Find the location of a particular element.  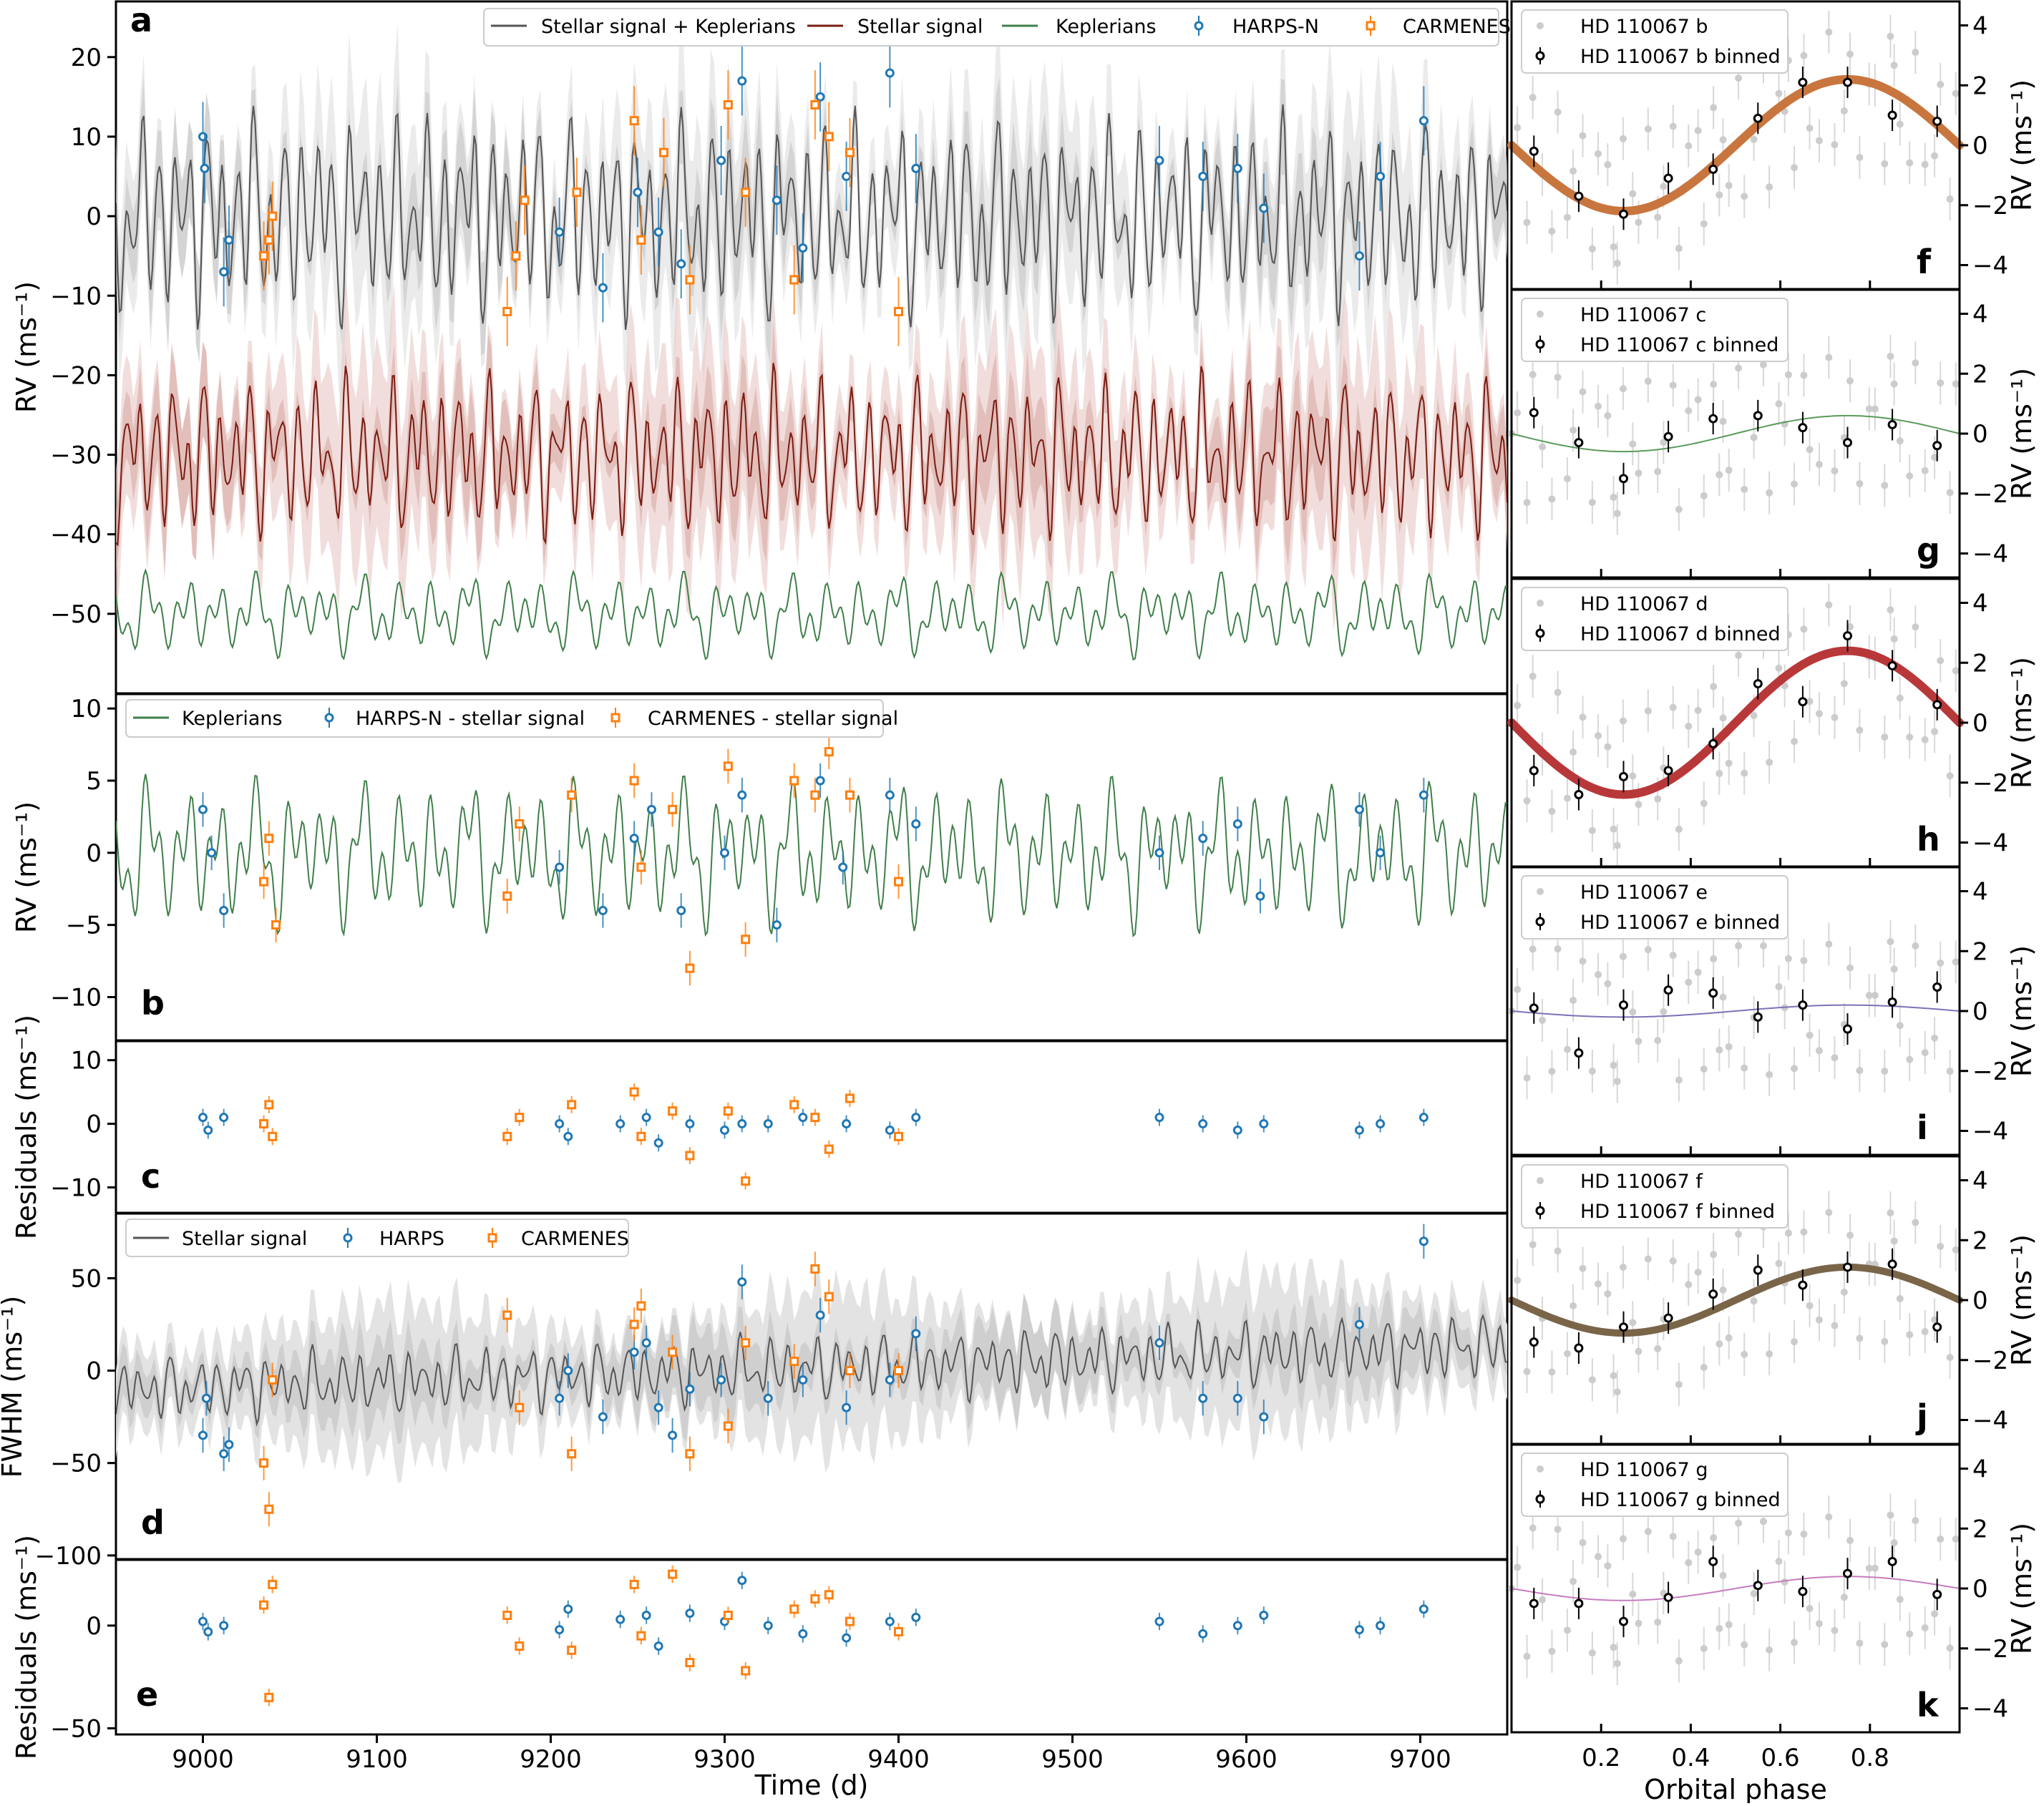

y-tick-label: 50 is located at coordinates (86, 1278).